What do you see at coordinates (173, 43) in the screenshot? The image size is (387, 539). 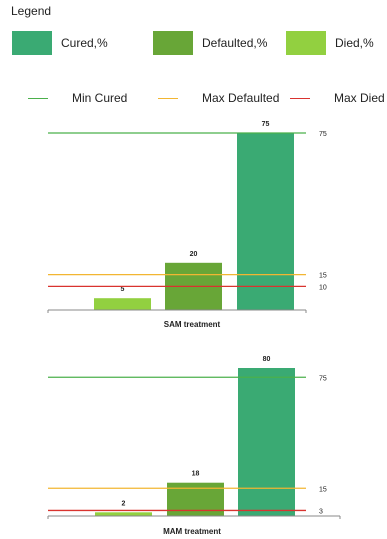 I see `legend-swatch-defaulted` at bounding box center [173, 43].